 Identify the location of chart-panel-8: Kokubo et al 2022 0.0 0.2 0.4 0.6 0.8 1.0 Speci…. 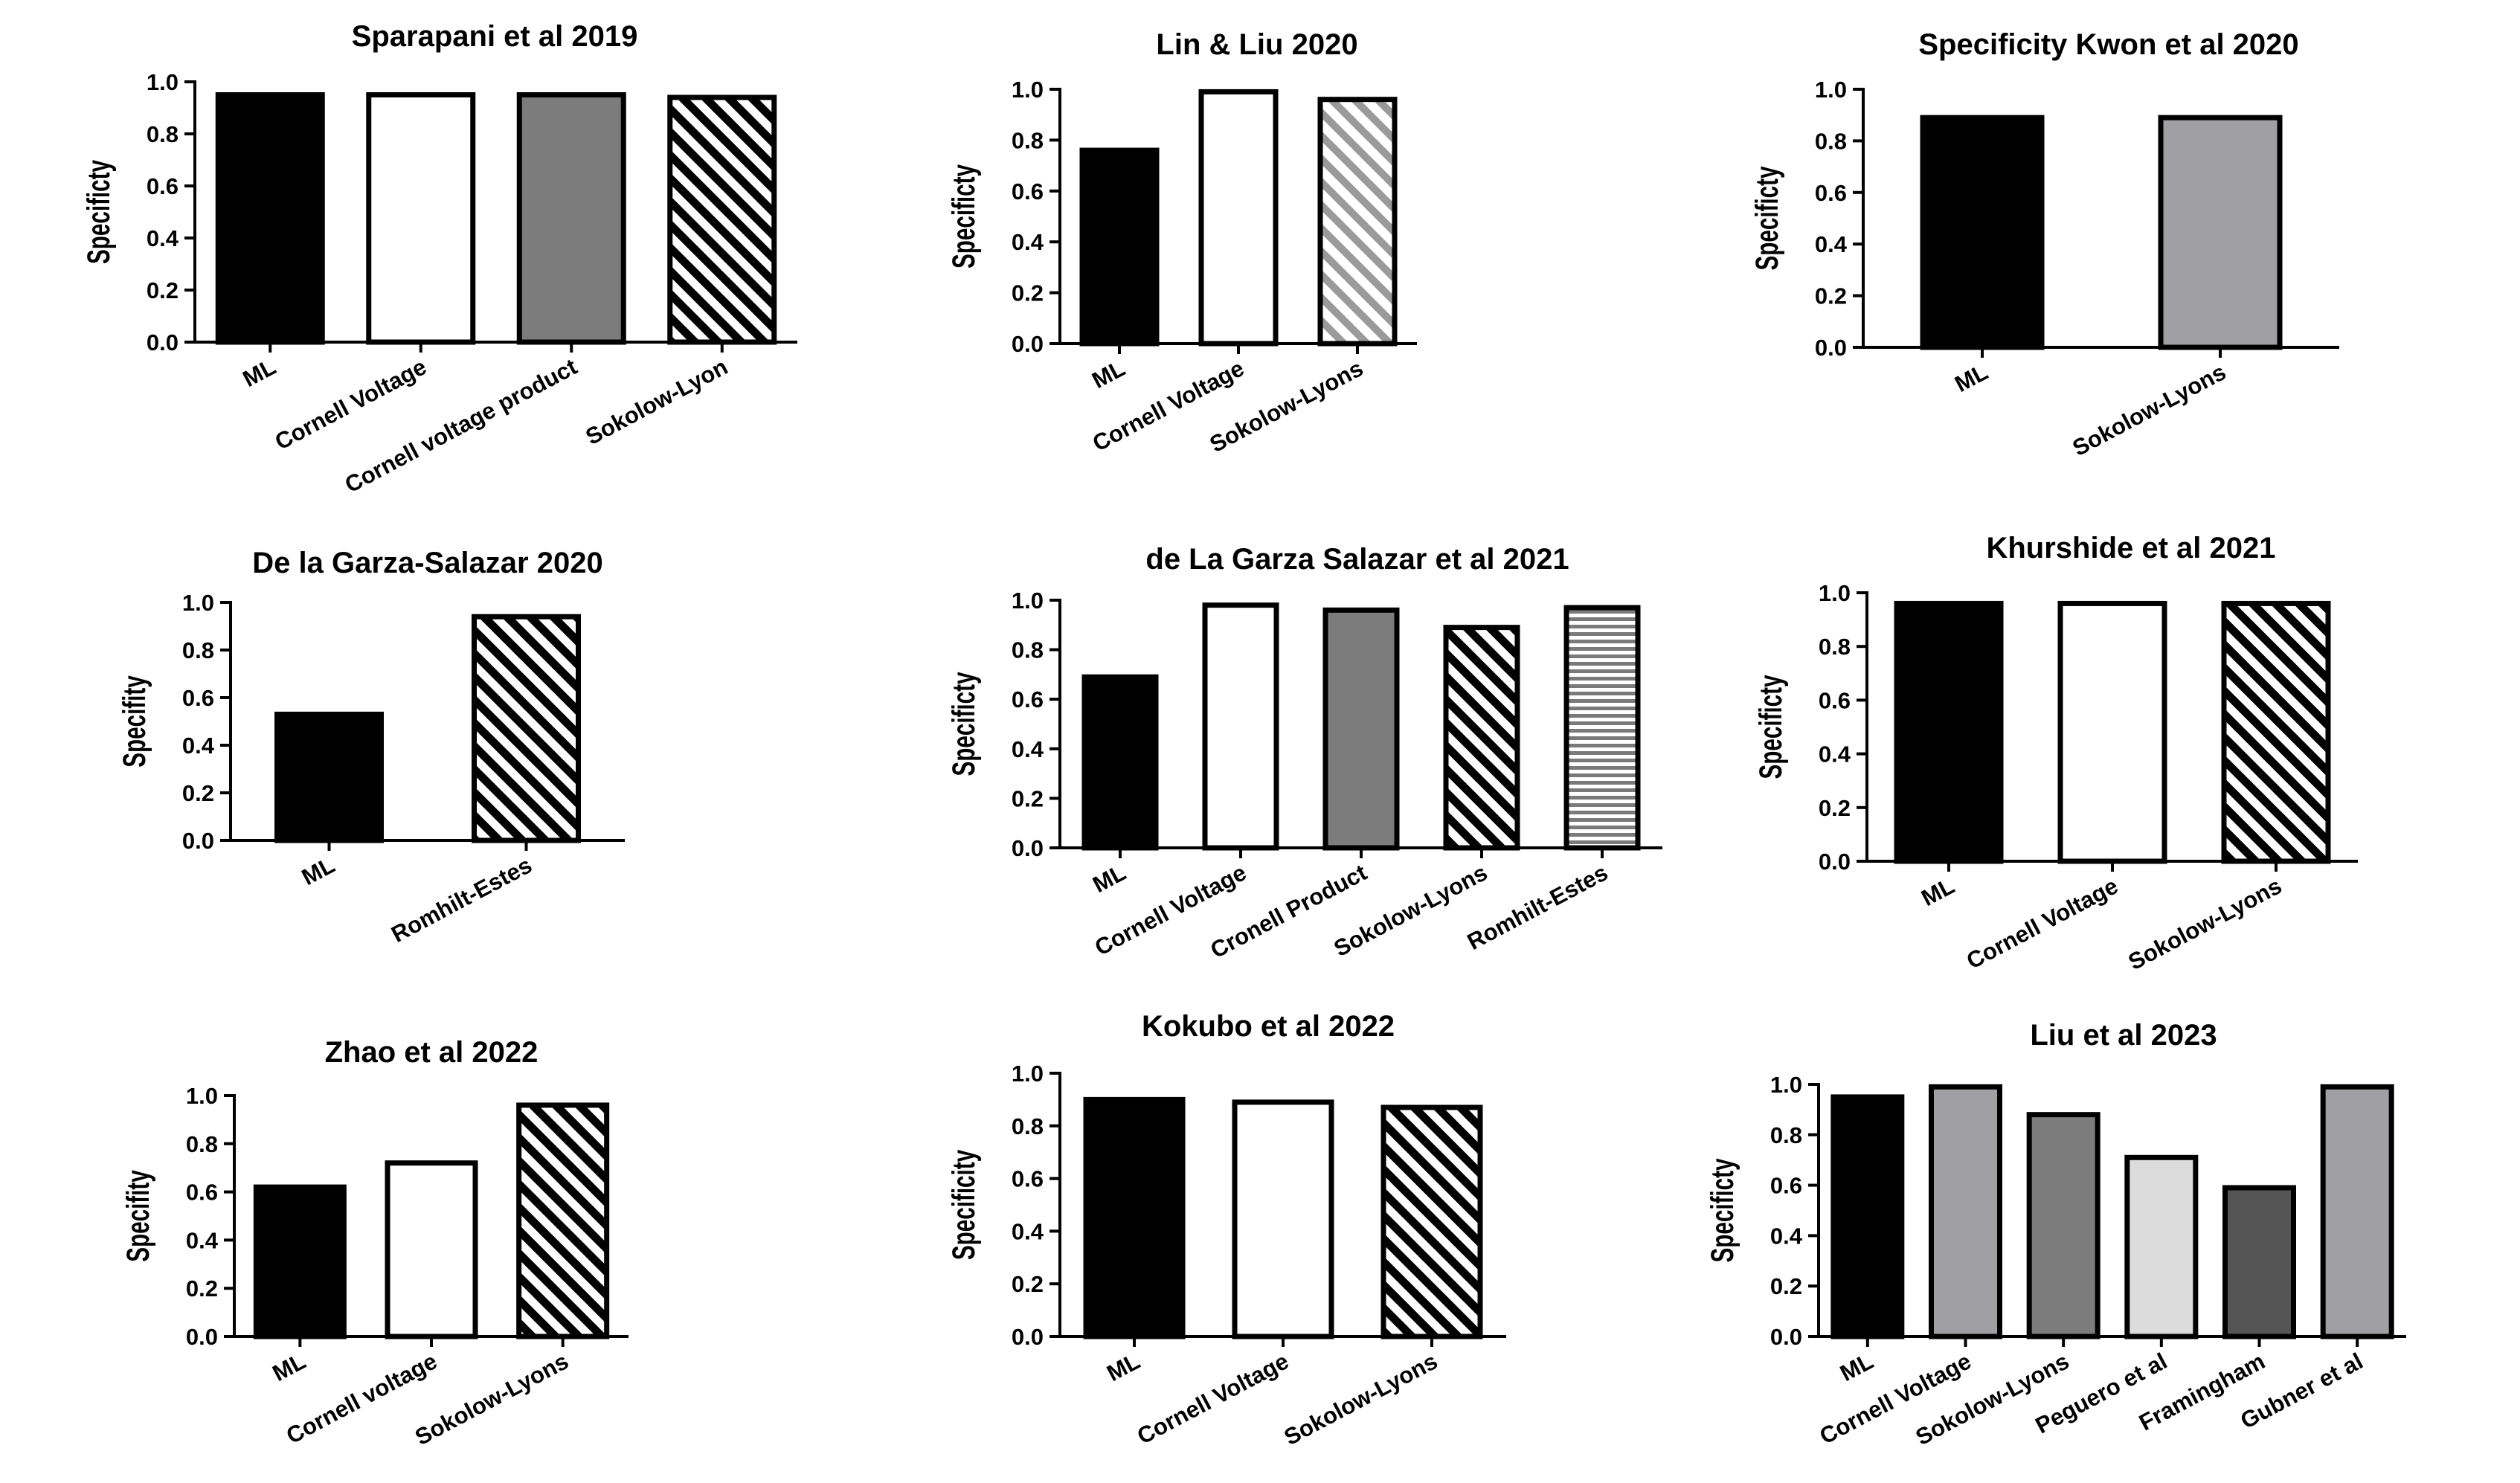
(1226, 1230).